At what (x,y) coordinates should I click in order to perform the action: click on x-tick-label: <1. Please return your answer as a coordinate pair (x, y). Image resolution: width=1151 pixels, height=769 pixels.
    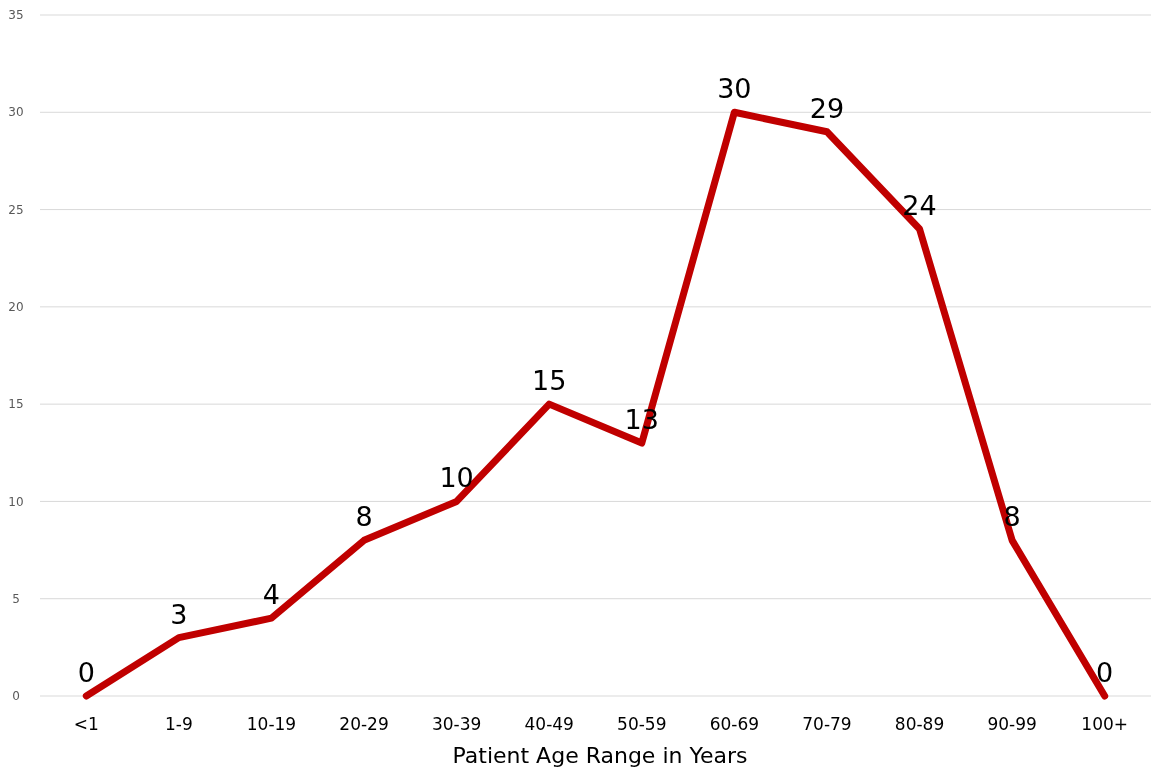
    Looking at the image, I should click on (86, 724).